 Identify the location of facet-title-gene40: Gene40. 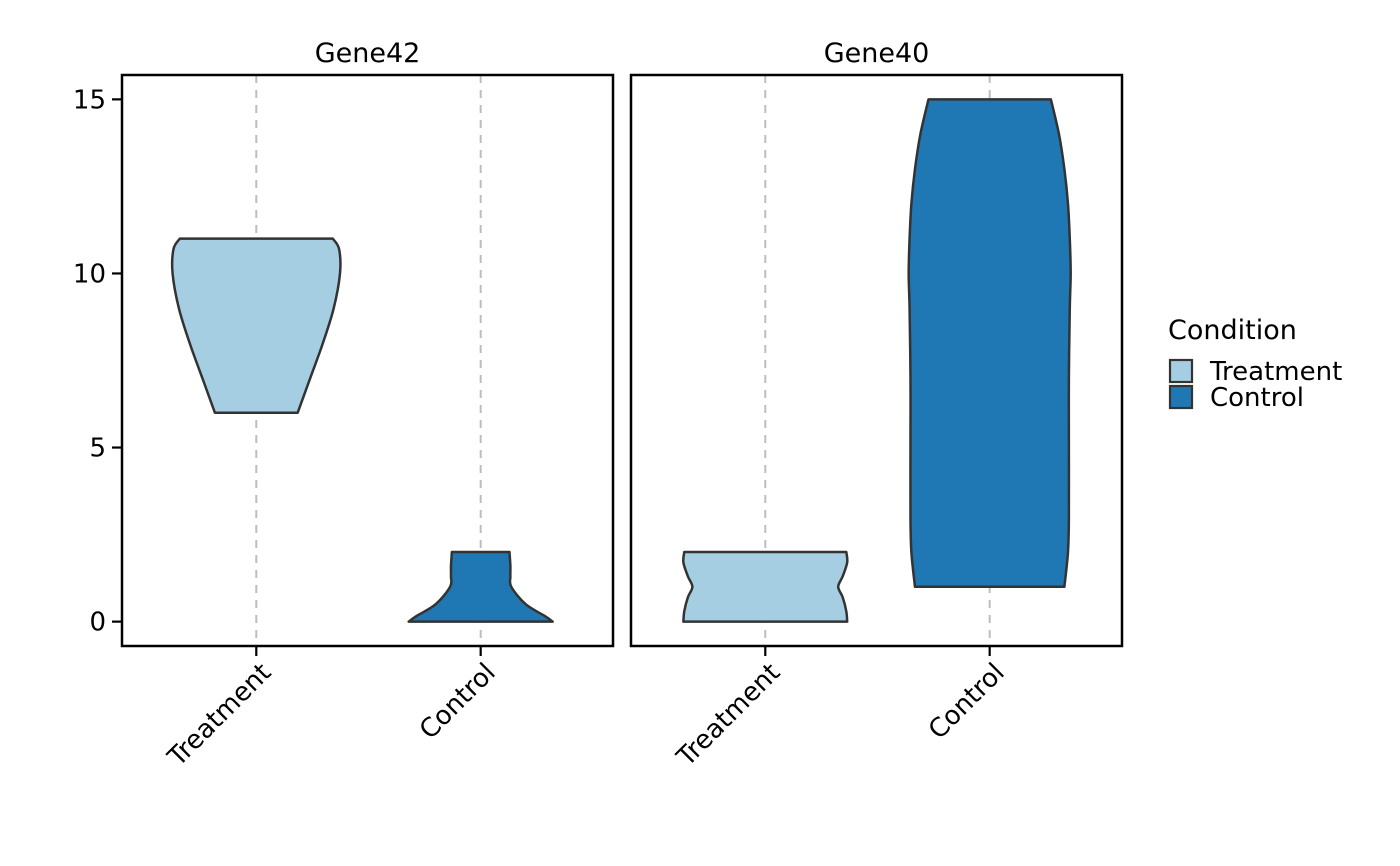
(877, 53).